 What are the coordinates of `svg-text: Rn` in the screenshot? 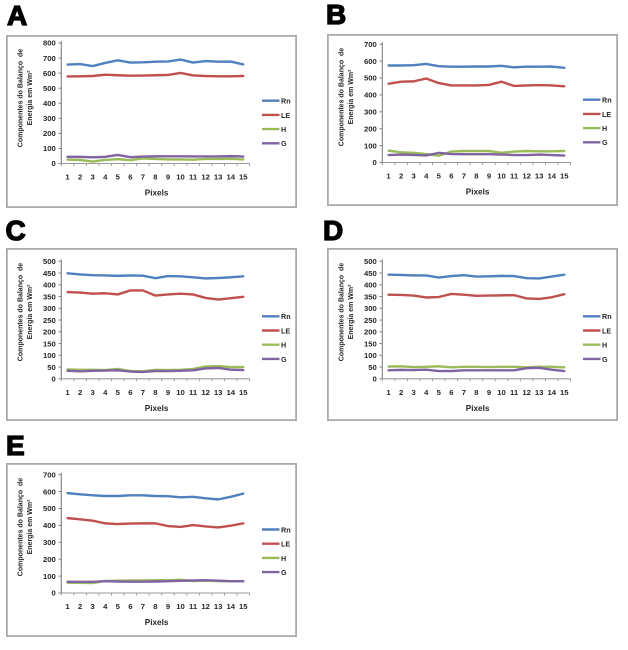 It's located at (607, 100).